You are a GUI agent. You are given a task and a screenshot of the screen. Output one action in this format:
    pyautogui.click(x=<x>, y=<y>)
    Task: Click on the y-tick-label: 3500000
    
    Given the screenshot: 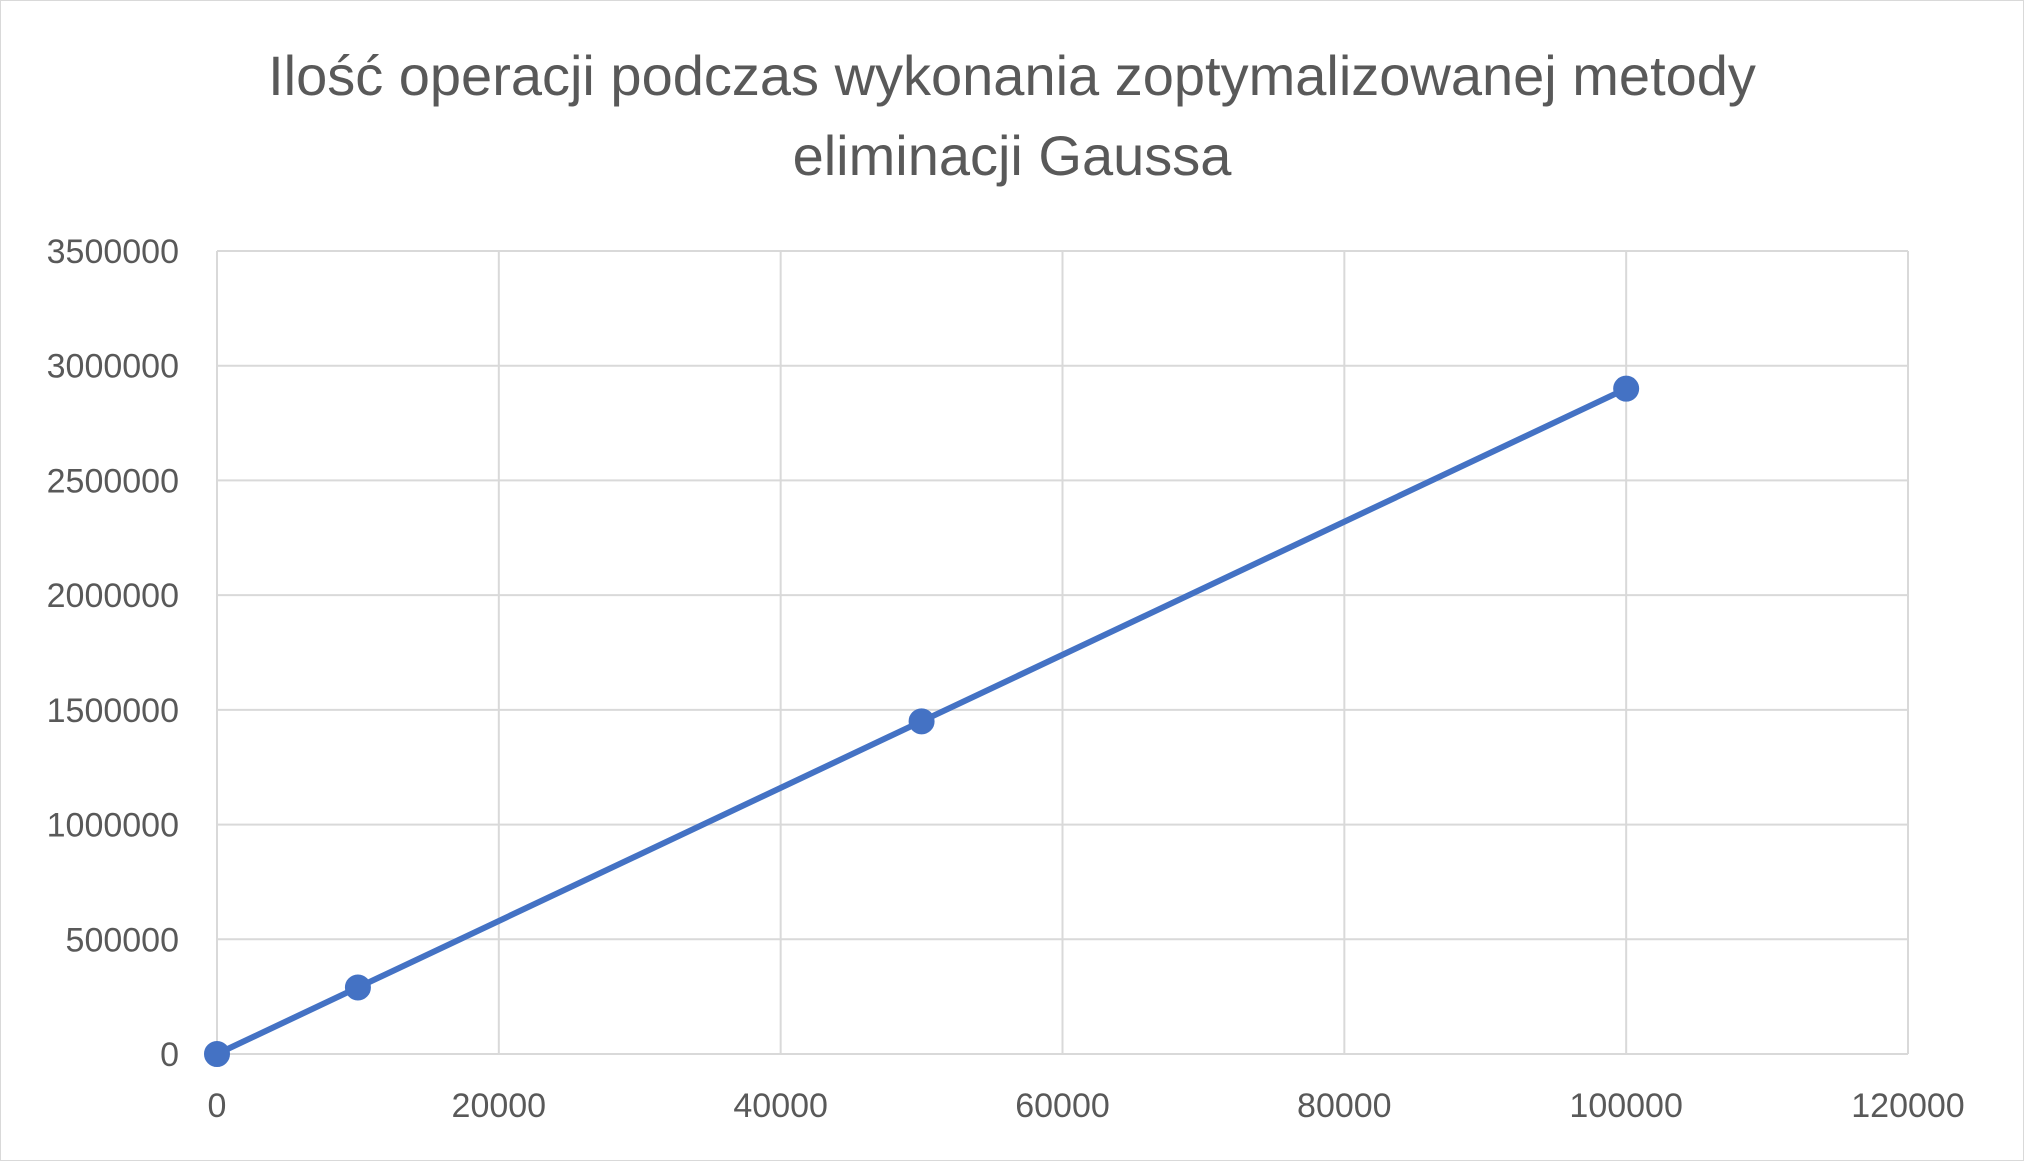 What is the action you would take?
    pyautogui.click(x=113, y=252)
    